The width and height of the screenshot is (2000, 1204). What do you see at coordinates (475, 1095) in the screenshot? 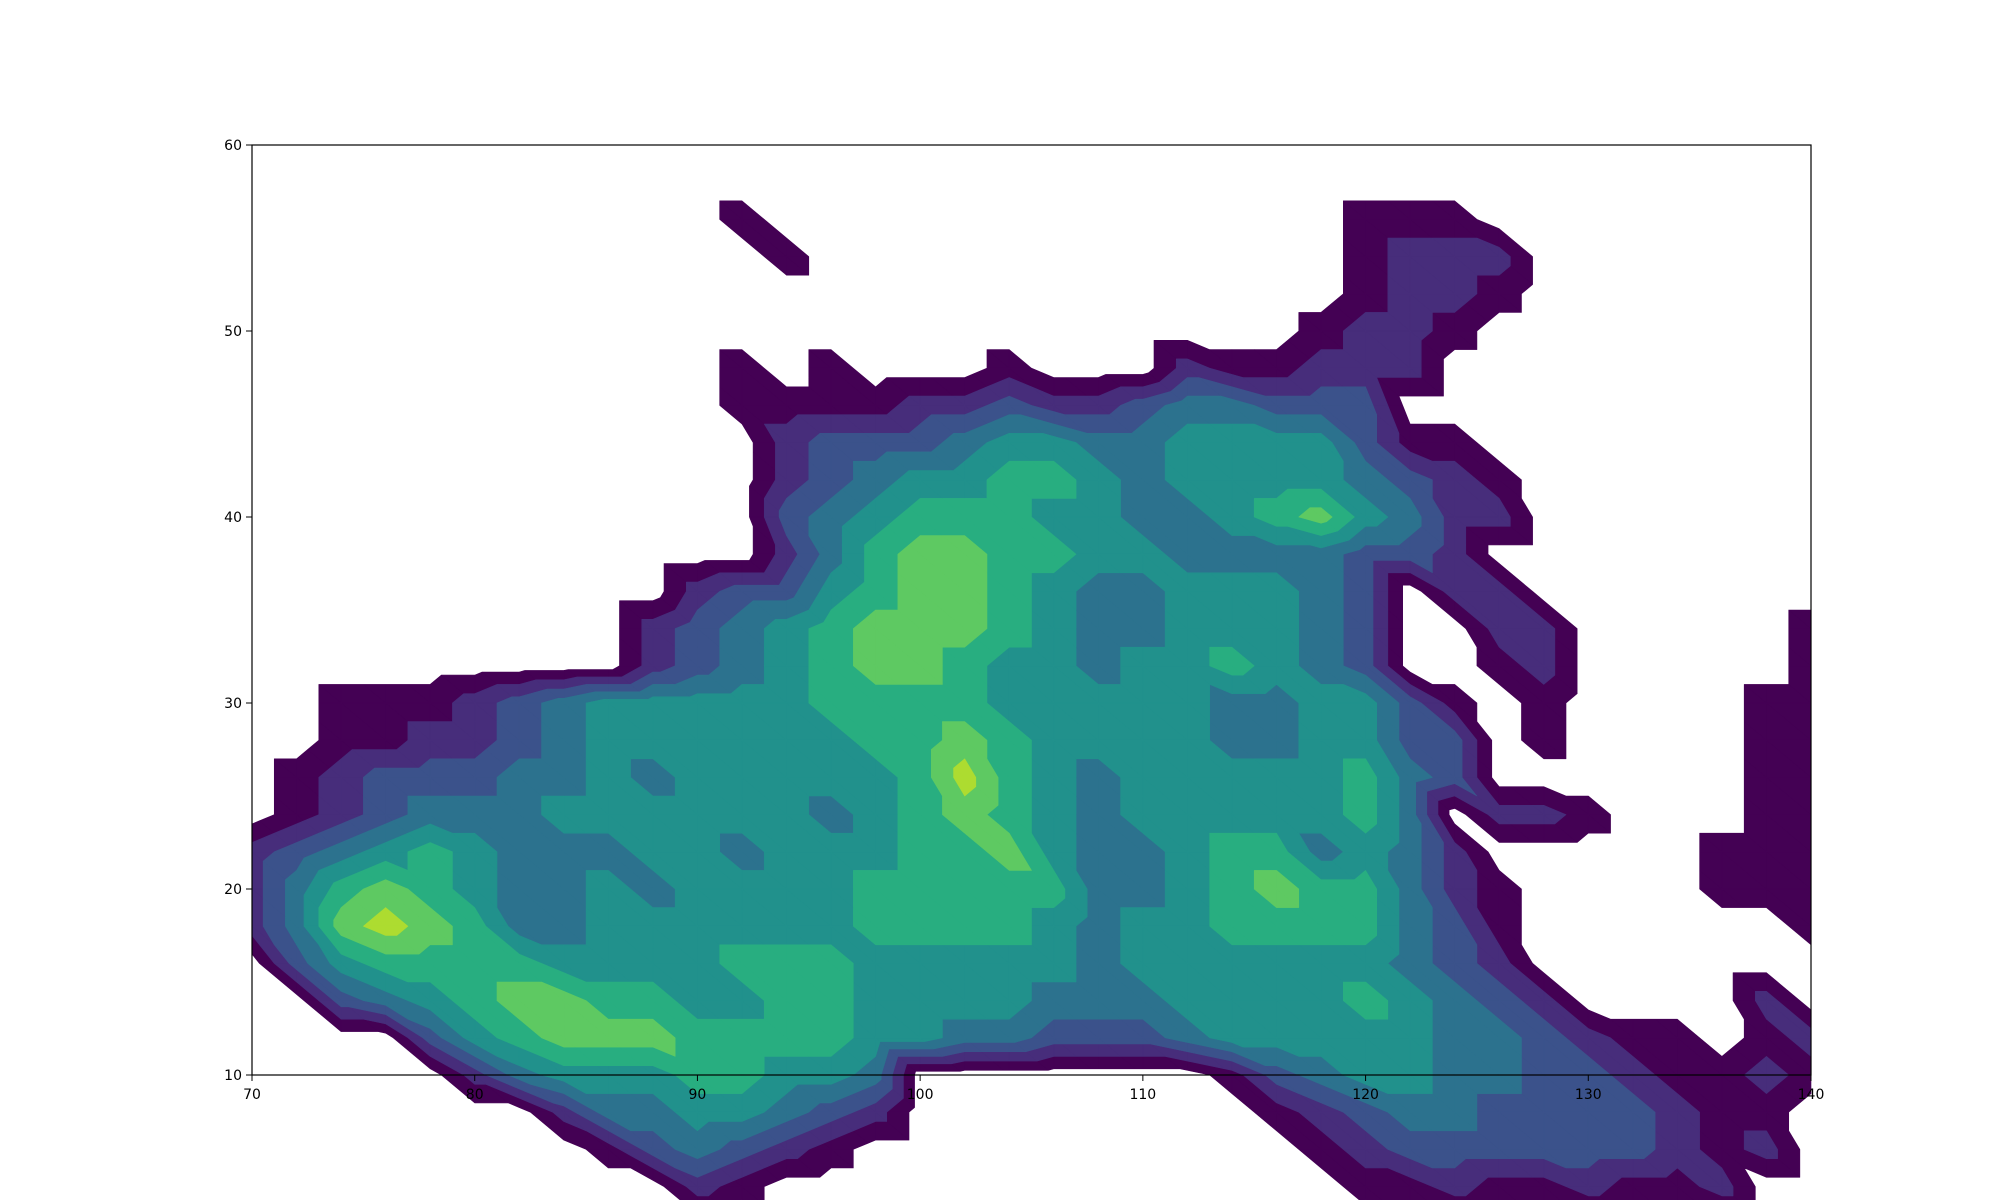
I see `x-tick-label: 80` at bounding box center [475, 1095].